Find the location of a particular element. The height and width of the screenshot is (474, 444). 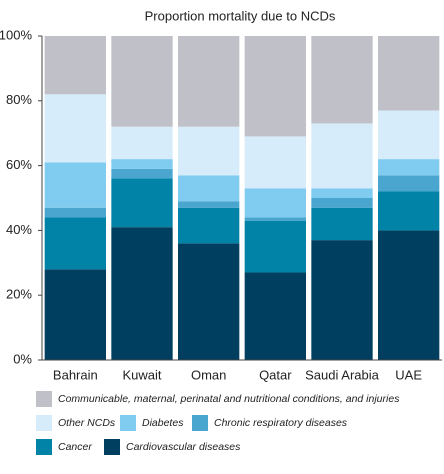

y-tick-label: 40% is located at coordinates (19, 229).